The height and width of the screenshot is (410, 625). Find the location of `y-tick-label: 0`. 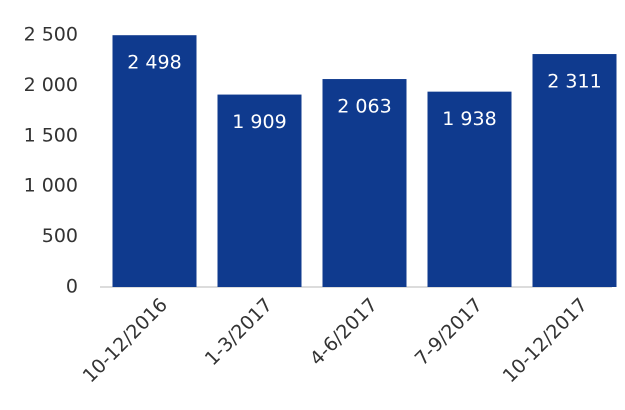

y-tick-label: 0 is located at coordinates (72, 287).